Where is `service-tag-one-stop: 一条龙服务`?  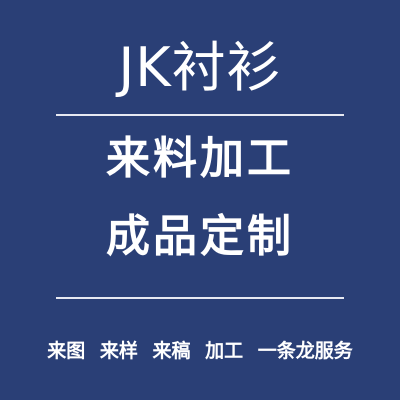
service-tag-one-stop: 一条龙服务 is located at coordinates (305, 351).